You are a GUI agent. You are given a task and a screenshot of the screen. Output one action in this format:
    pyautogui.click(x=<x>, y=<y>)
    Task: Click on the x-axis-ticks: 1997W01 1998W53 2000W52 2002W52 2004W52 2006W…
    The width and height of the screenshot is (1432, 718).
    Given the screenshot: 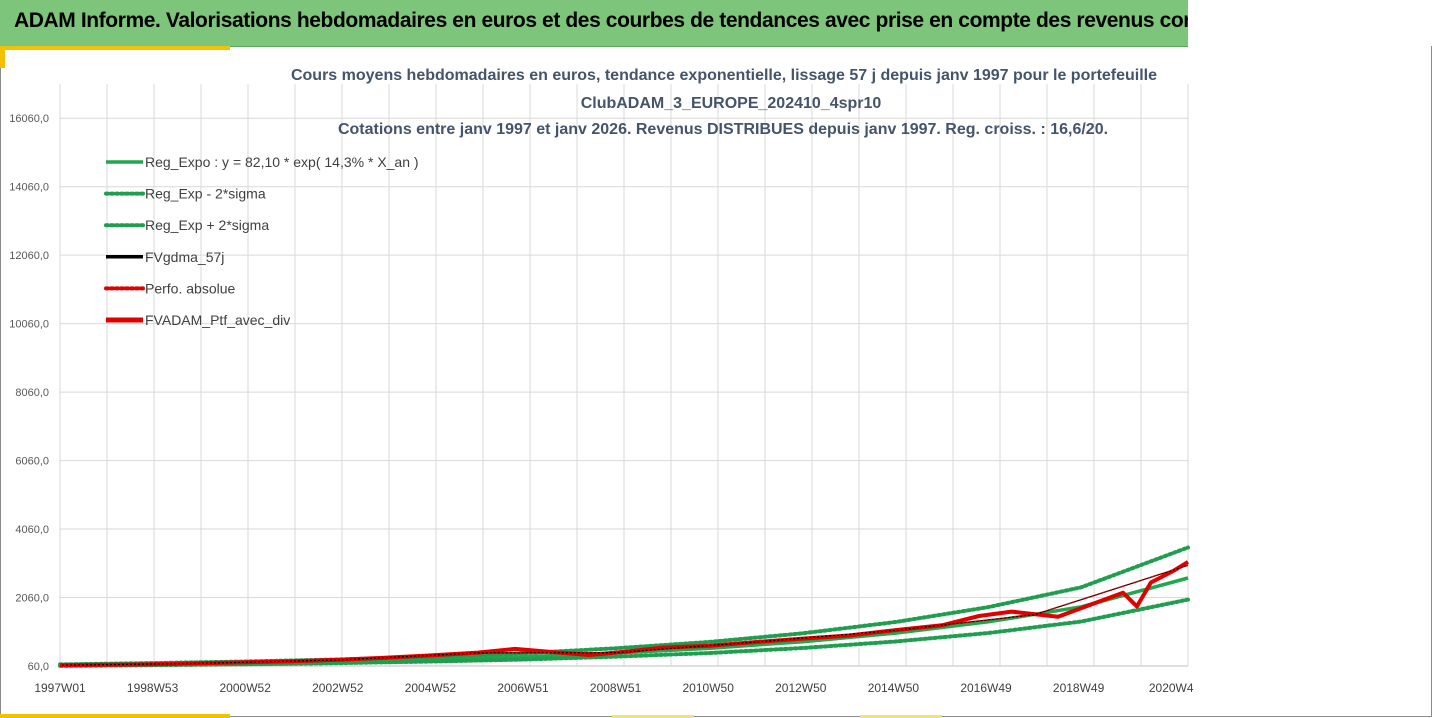 What is the action you would take?
    pyautogui.click(x=614, y=688)
    